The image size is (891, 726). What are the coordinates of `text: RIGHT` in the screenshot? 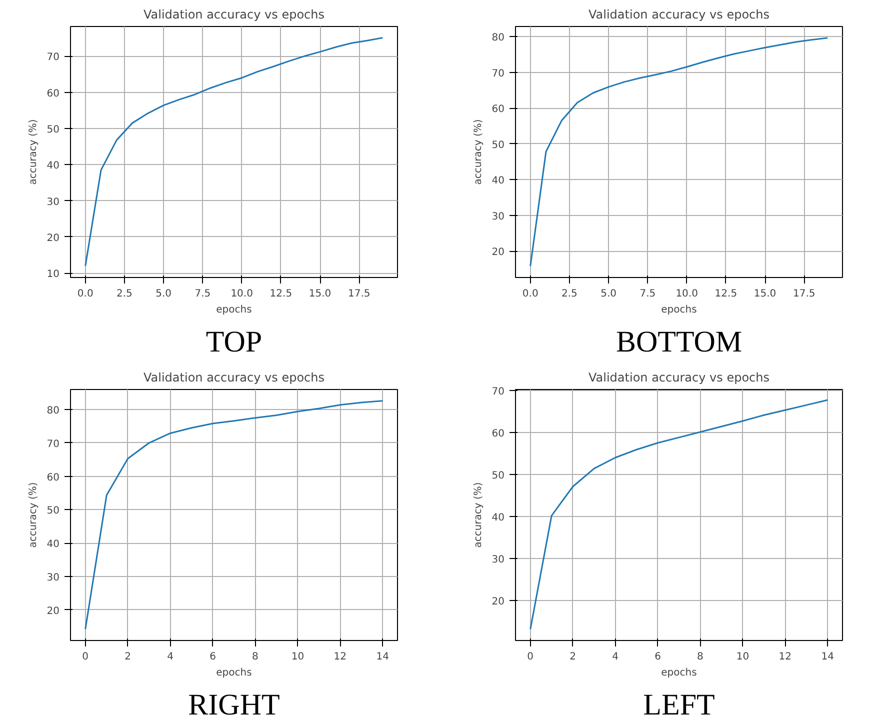 It's located at (234, 705).